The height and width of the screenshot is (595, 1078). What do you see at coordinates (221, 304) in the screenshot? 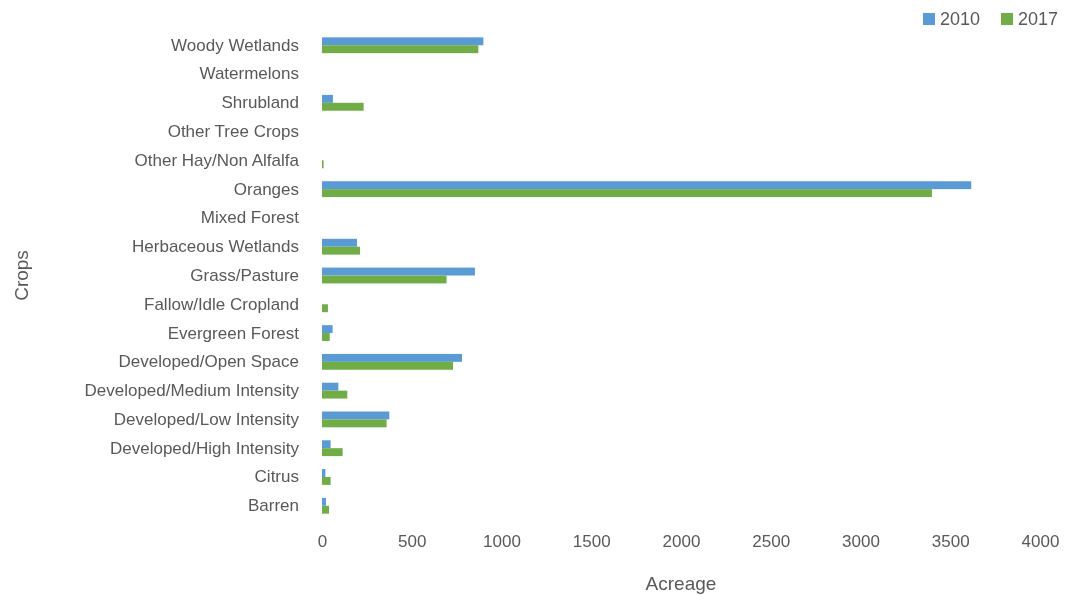
I see `y-tick-label: Fallow/Idle Cropland` at bounding box center [221, 304].